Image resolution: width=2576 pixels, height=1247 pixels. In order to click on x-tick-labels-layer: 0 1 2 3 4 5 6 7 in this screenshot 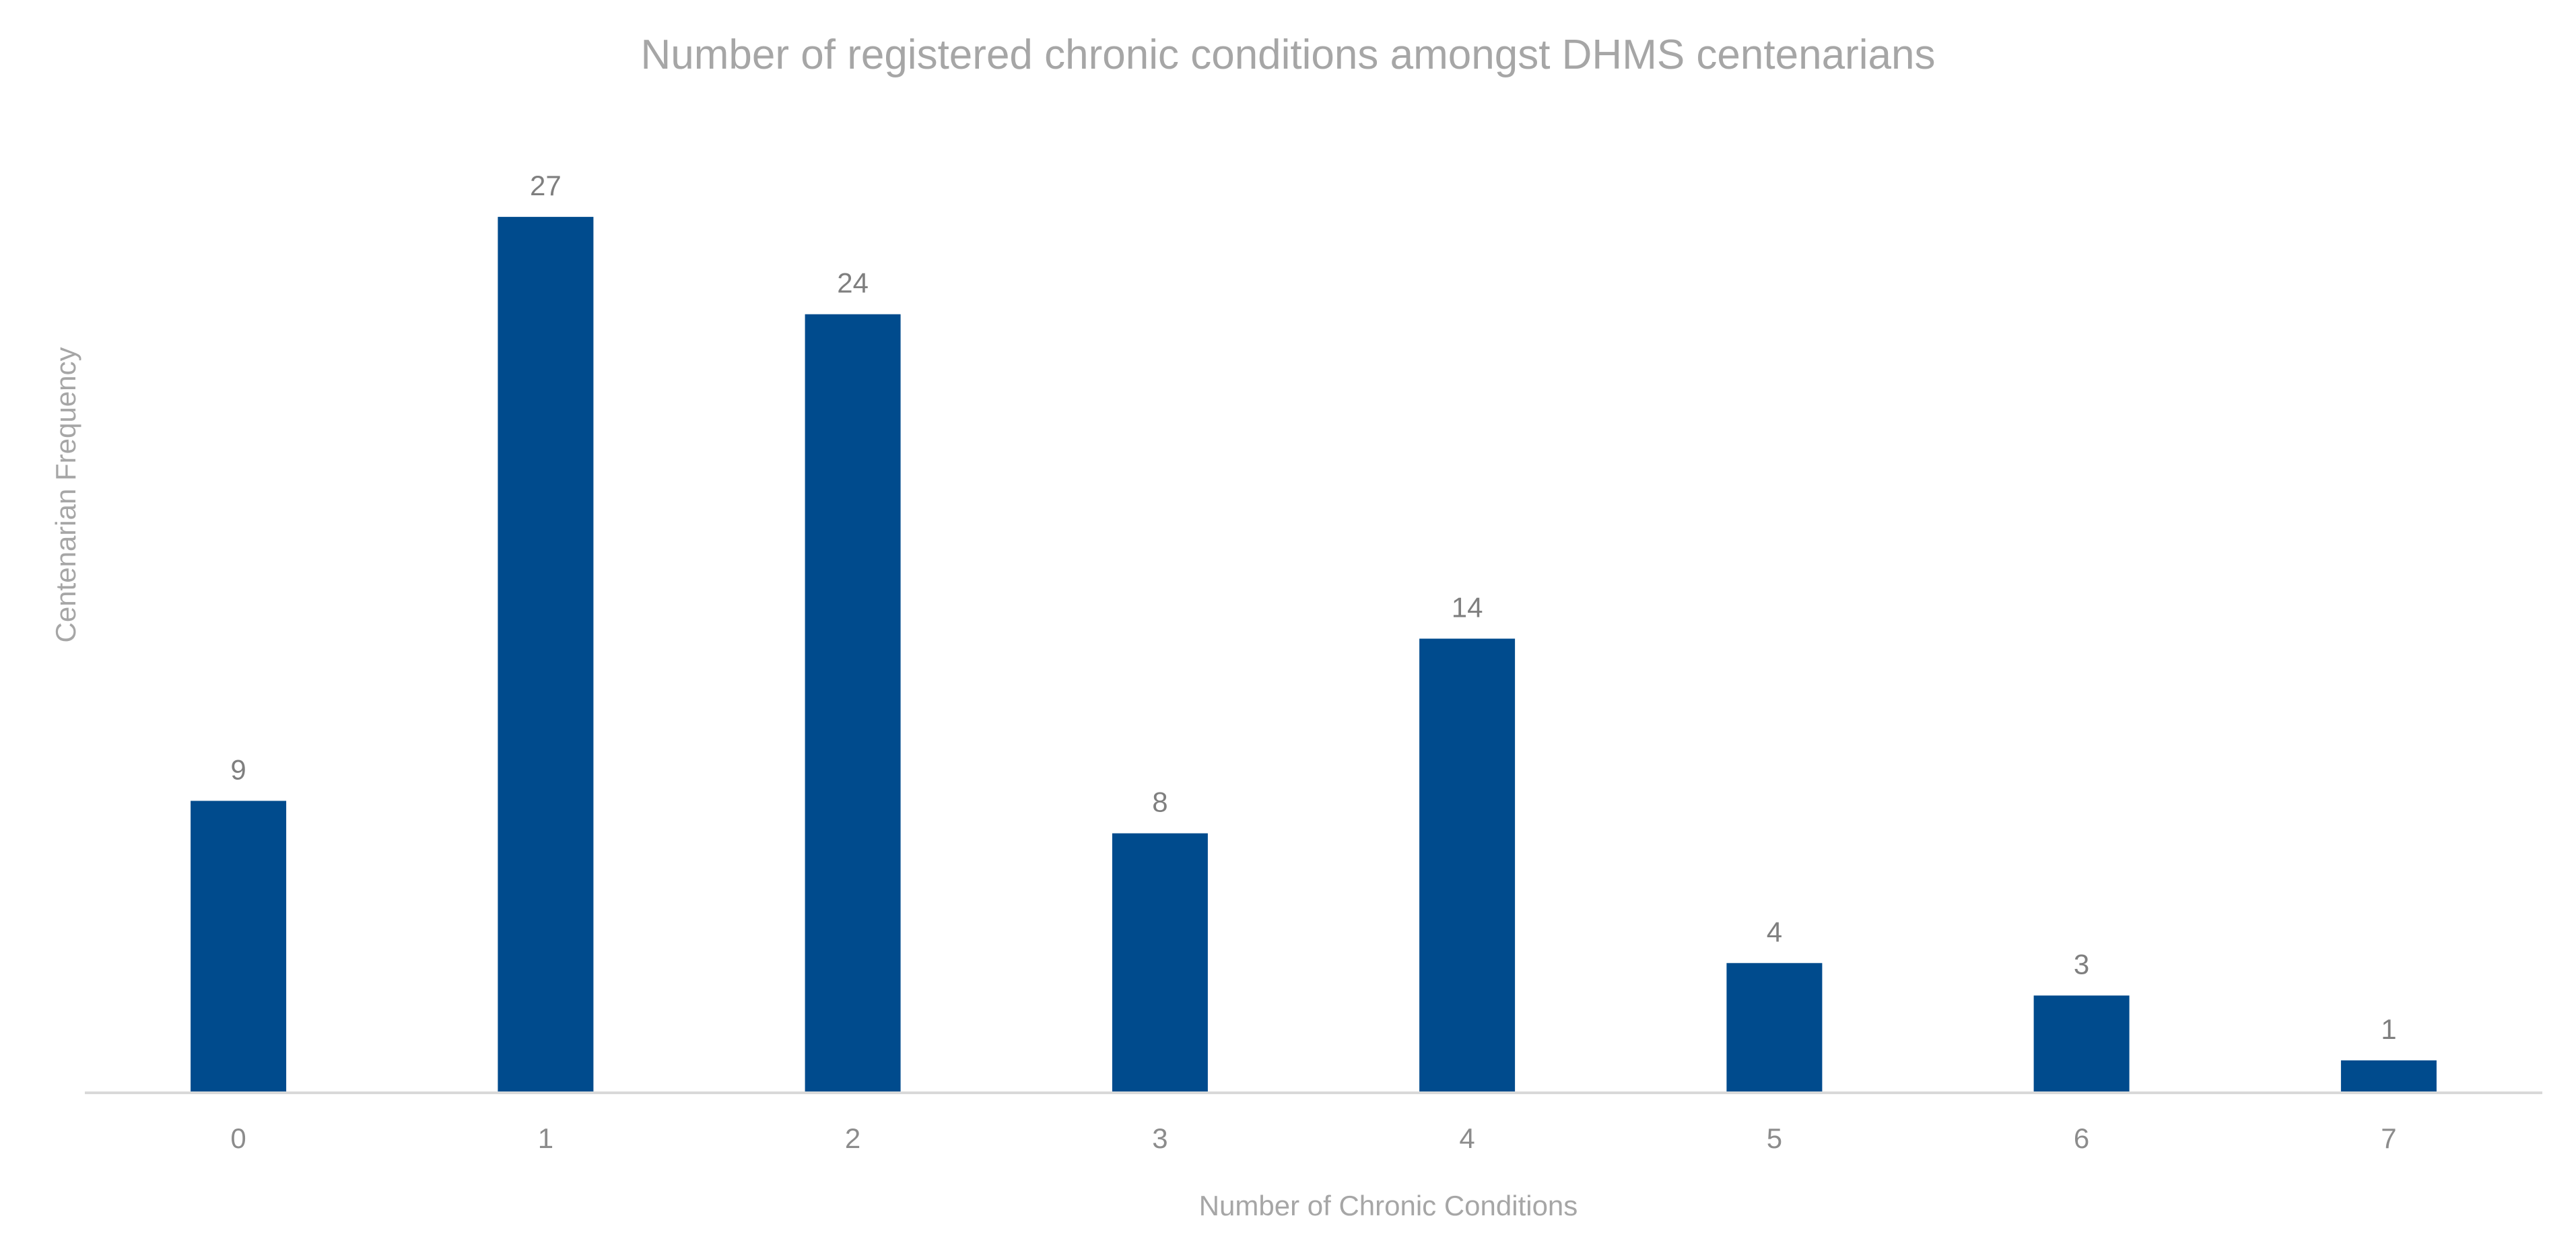, I will do `click(1313, 1138)`.